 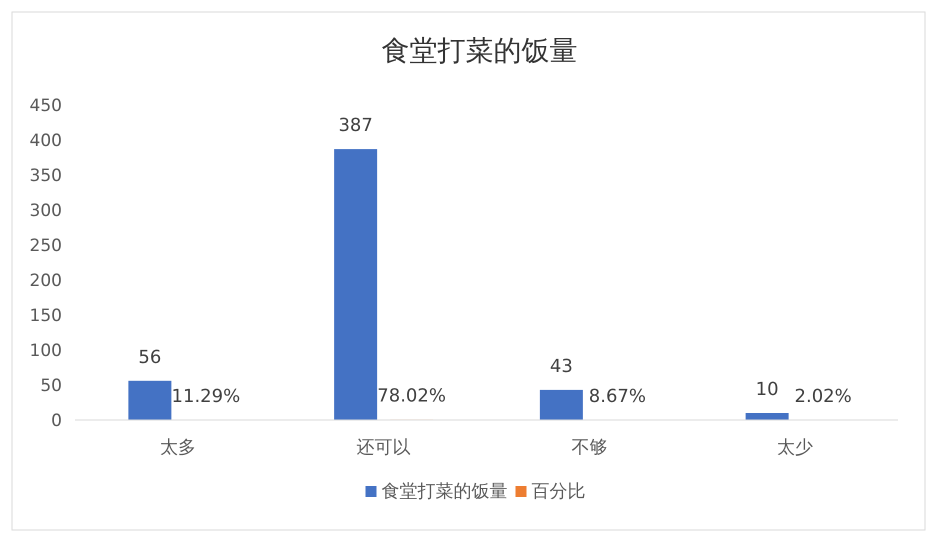 I want to click on y-tick-label: 150, so click(x=46, y=316).